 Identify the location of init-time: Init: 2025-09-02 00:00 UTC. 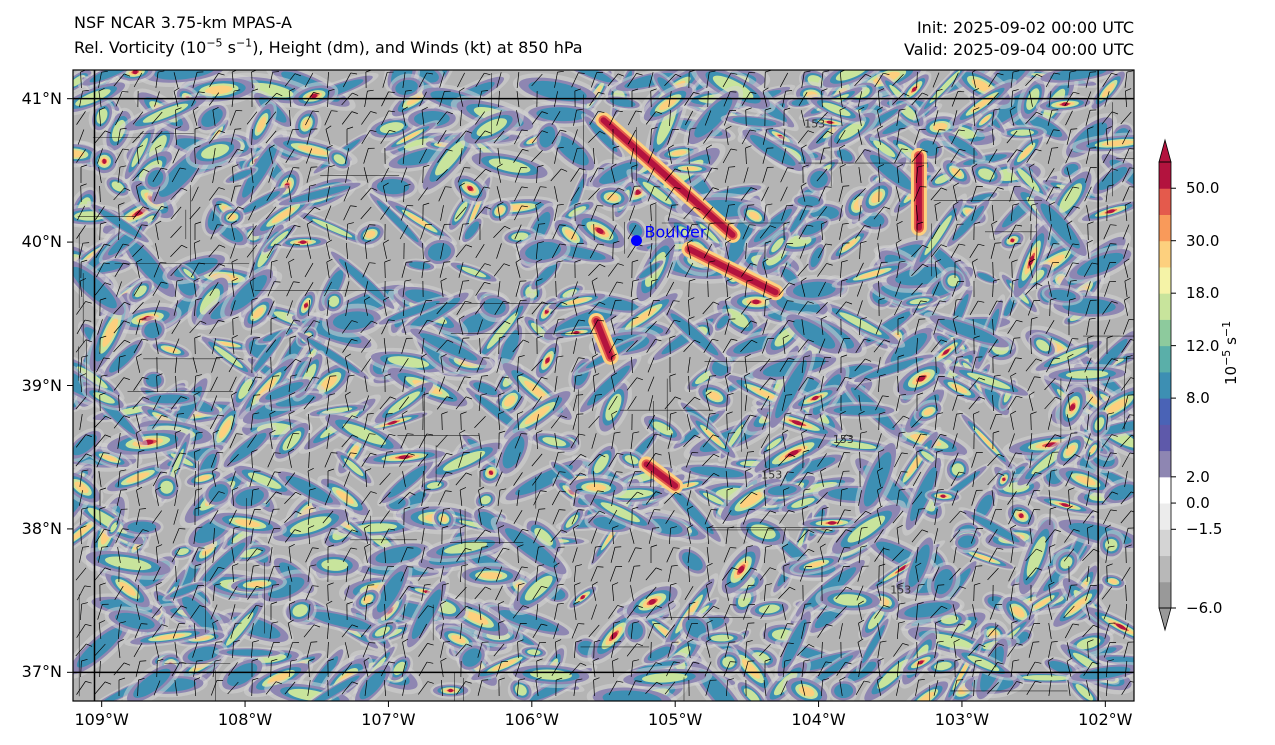
(1025, 27).